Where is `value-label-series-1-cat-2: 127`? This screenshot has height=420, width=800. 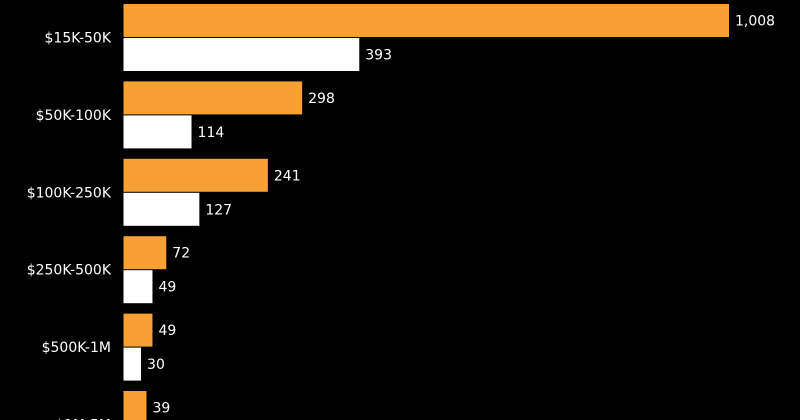
value-label-series-1-cat-2: 127 is located at coordinates (218, 210).